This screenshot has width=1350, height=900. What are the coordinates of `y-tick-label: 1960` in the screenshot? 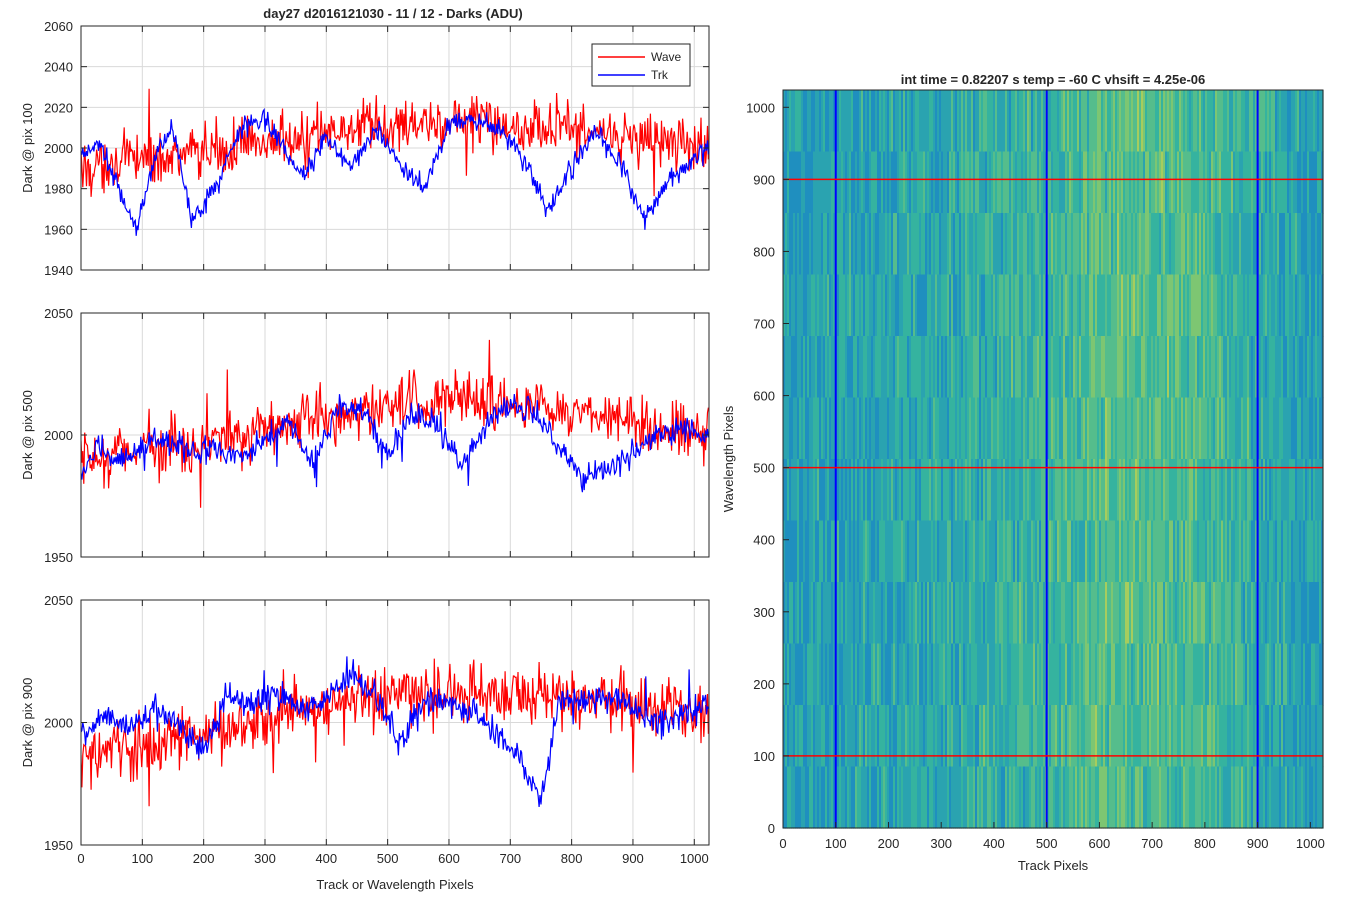 It's located at (58, 229).